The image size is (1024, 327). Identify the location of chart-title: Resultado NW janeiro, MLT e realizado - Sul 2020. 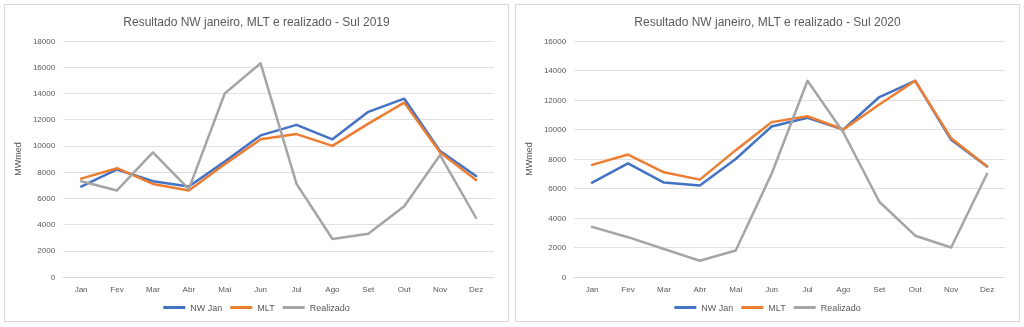
(767, 22).